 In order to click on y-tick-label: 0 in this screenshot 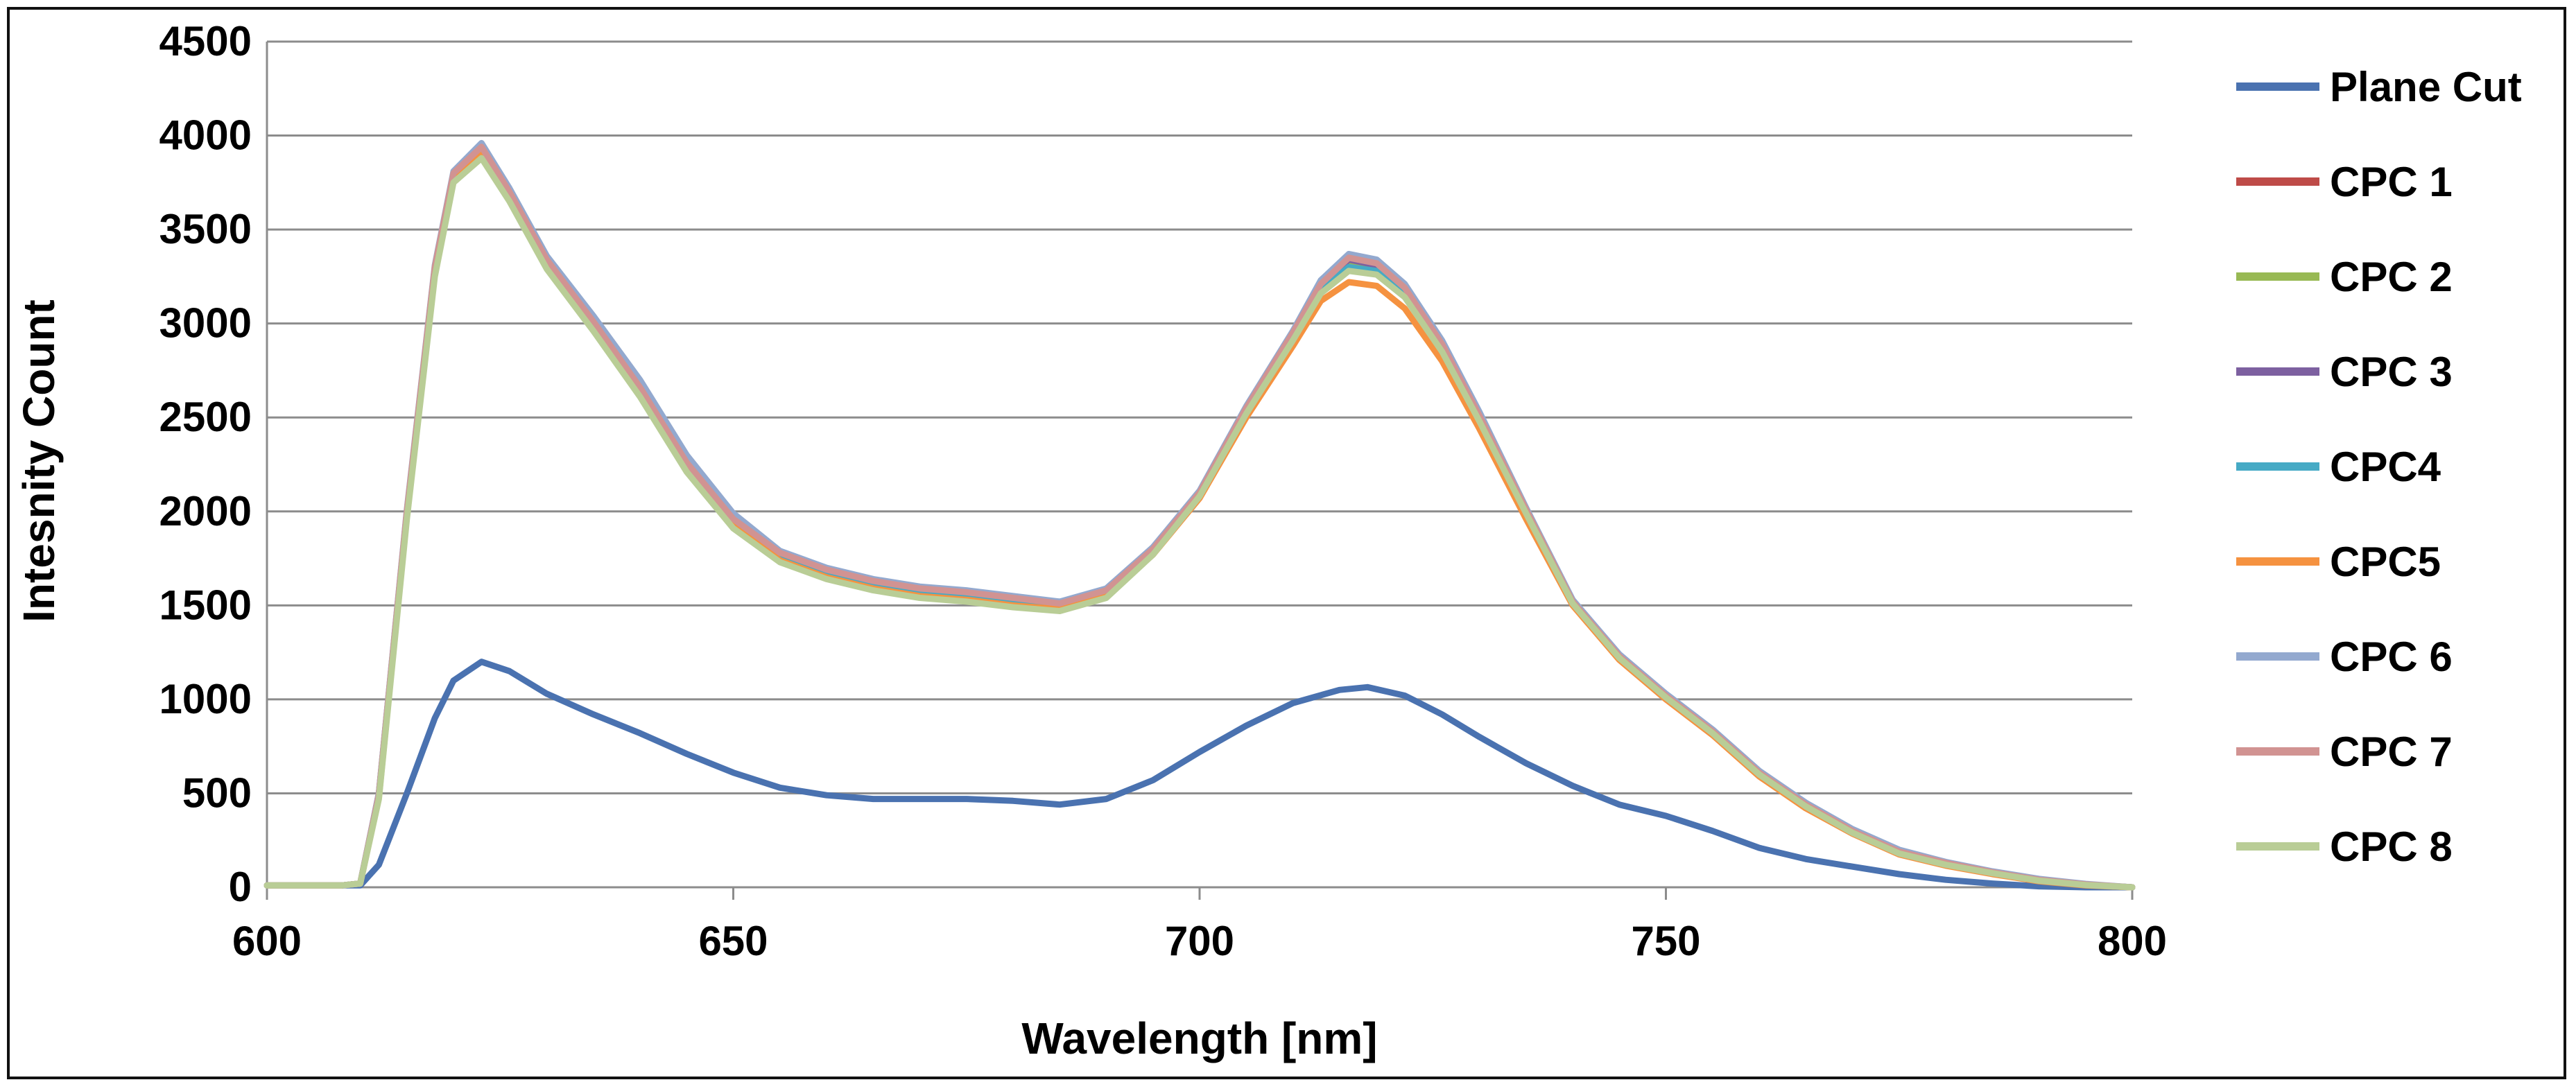, I will do `click(240, 887)`.